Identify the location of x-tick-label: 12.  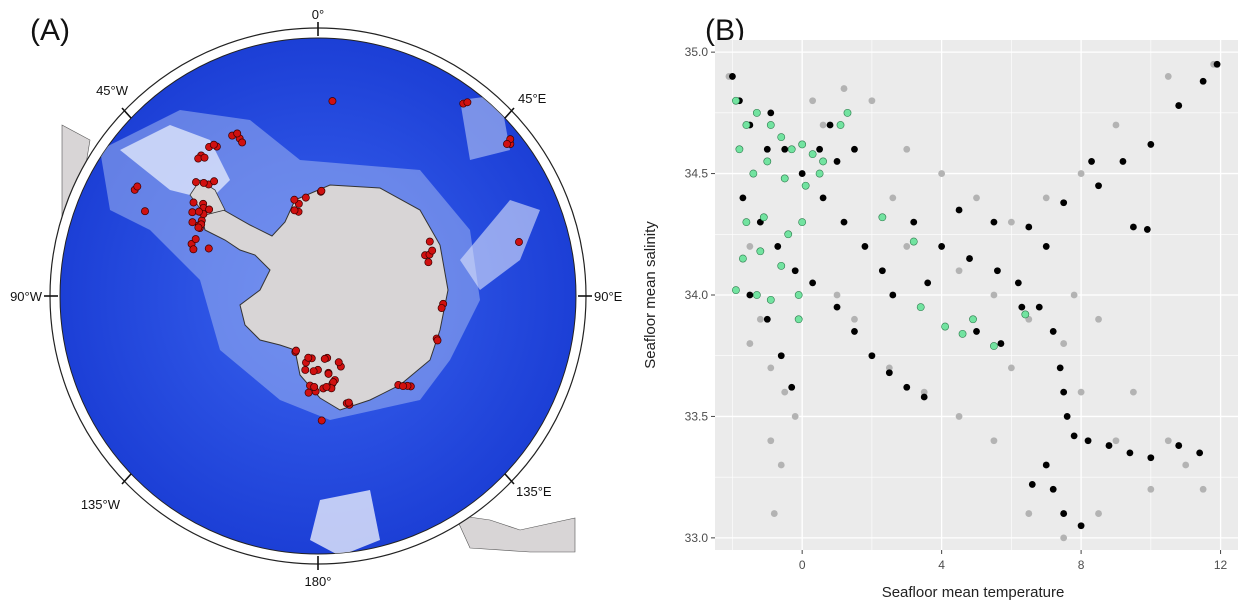
(1221, 565).